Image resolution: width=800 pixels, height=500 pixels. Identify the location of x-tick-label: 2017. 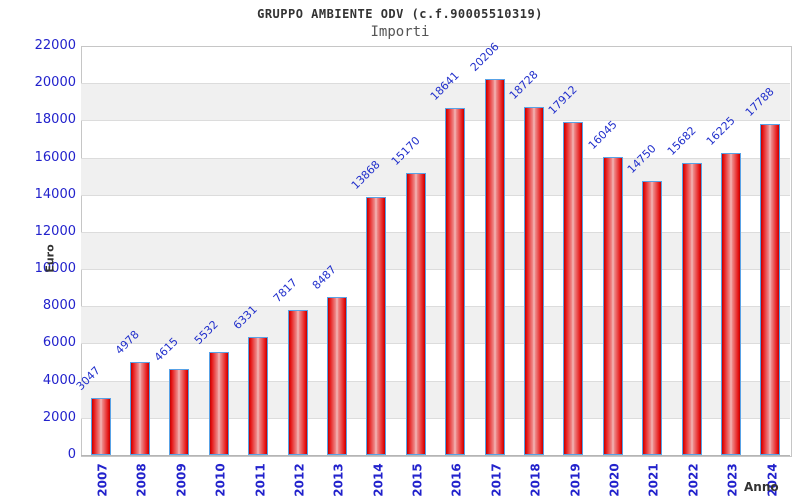
(496, 480).